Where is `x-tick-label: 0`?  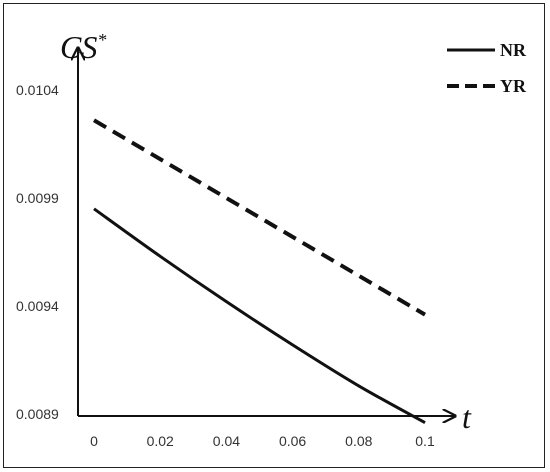
x-tick-label: 0 is located at coordinates (94, 441).